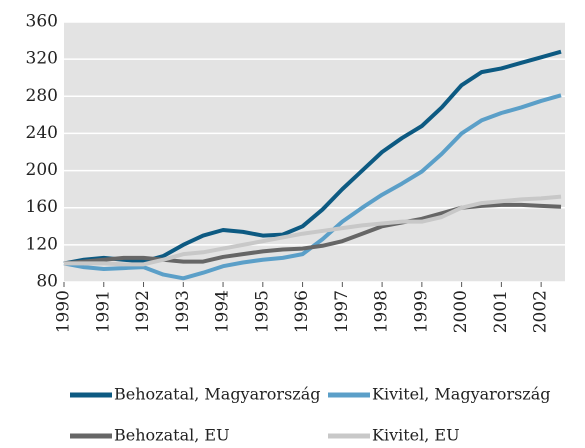 The image size is (585, 448). Describe the element at coordinates (42, 207) in the screenshot. I see `y-tick-label: 160` at that location.